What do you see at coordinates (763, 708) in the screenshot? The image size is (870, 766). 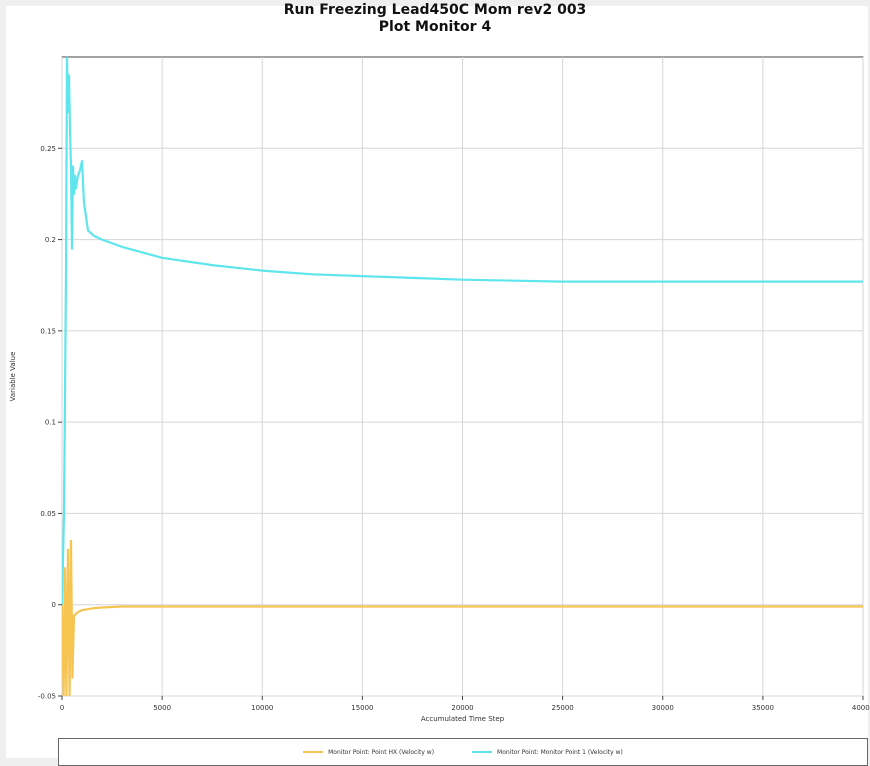 I see `x-tick-label: 35000` at bounding box center [763, 708].